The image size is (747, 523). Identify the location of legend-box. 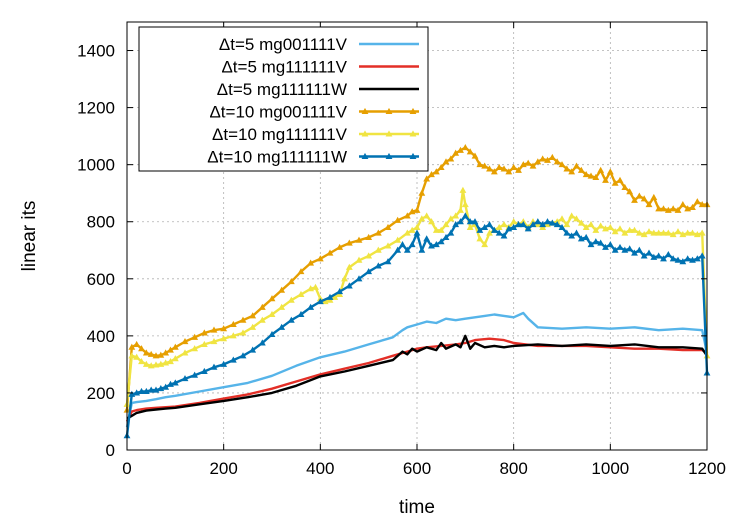
(283, 99).